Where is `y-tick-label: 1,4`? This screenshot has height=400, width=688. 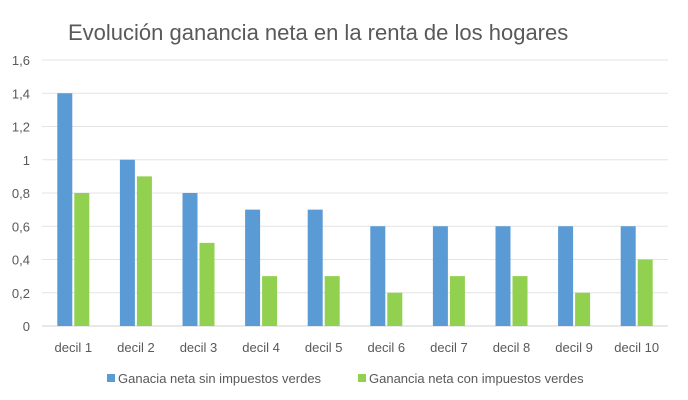 y-tick-label: 1,4 is located at coordinates (21, 93).